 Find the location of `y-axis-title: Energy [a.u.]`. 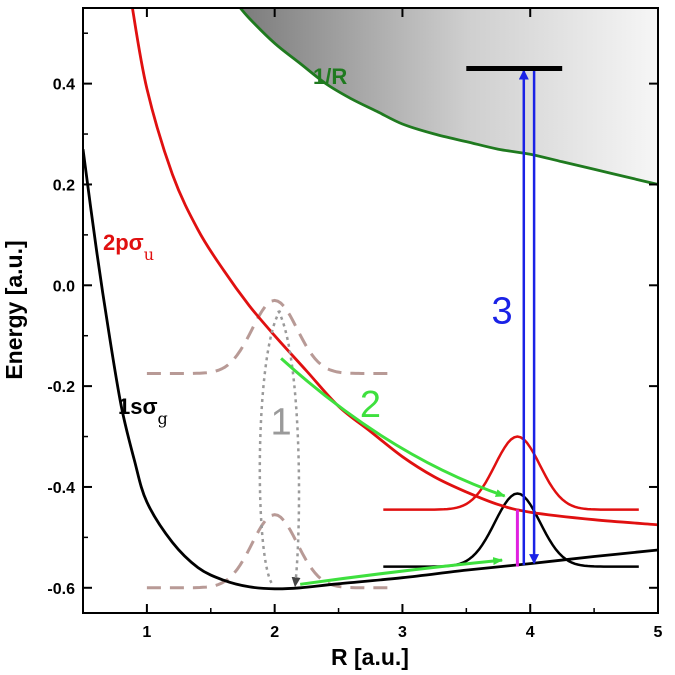

y-axis-title: Energy [a.u.] is located at coordinates (14, 309).